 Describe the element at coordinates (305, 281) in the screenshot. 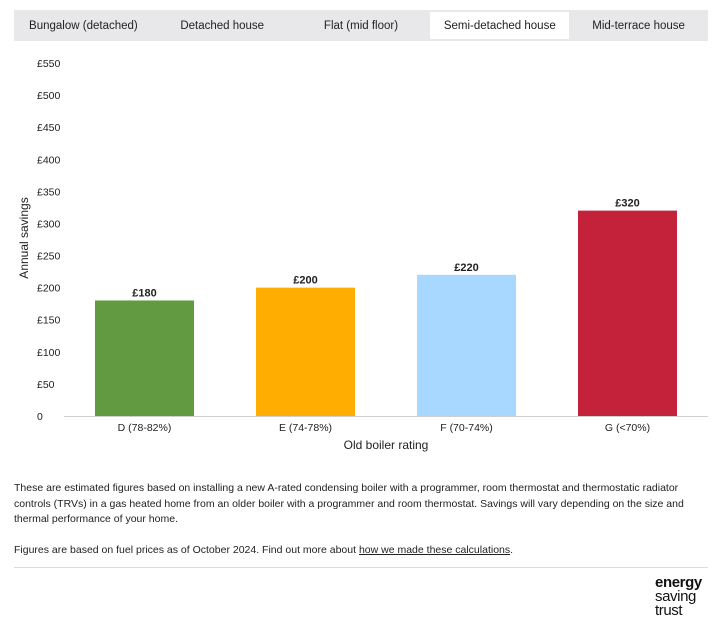

I see `data-label: £200` at that location.